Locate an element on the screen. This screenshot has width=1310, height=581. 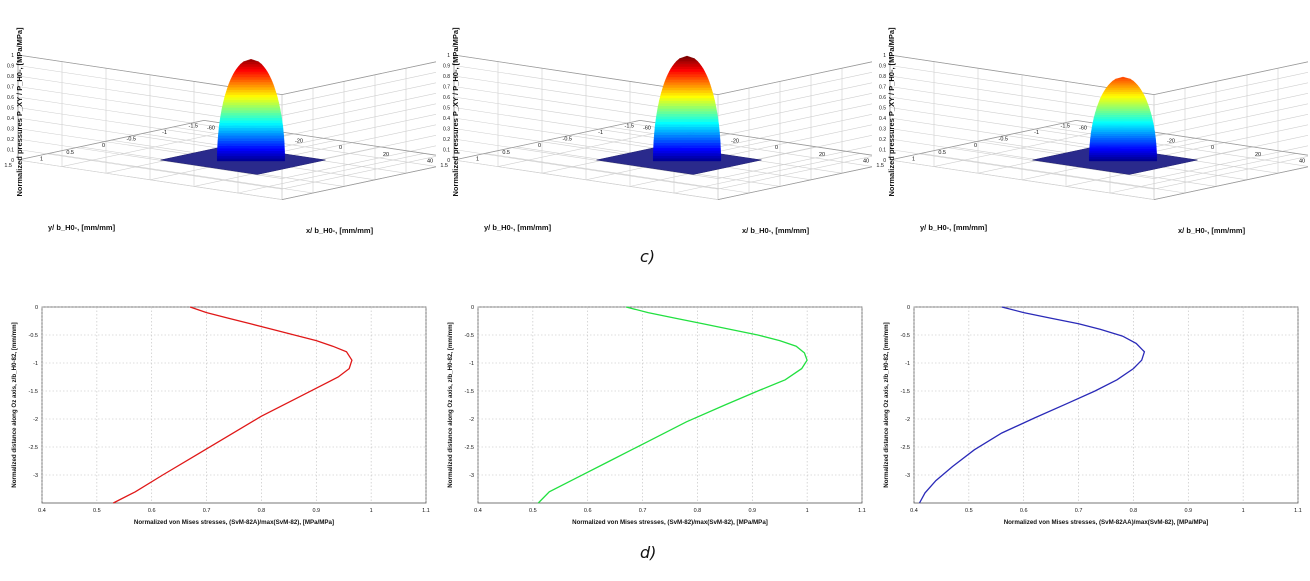
x-tick-label: 0.5 is located at coordinates (969, 511).